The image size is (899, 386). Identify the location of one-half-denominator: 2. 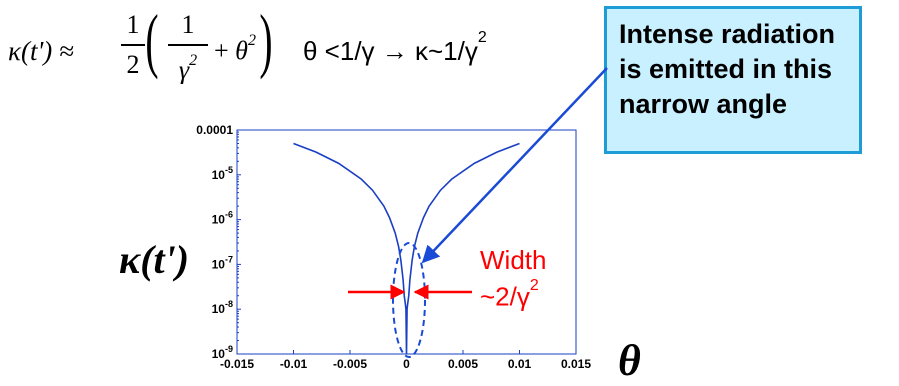
(133, 64).